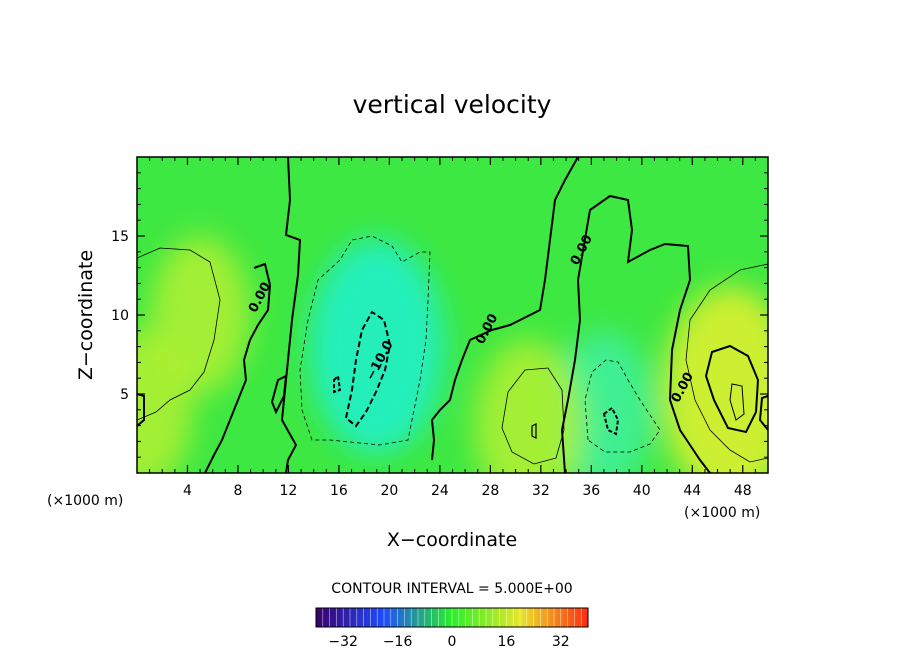 This screenshot has height=654, width=904. Describe the element at coordinates (124, 395) in the screenshot. I see `y-tick-label-0: 5` at that location.